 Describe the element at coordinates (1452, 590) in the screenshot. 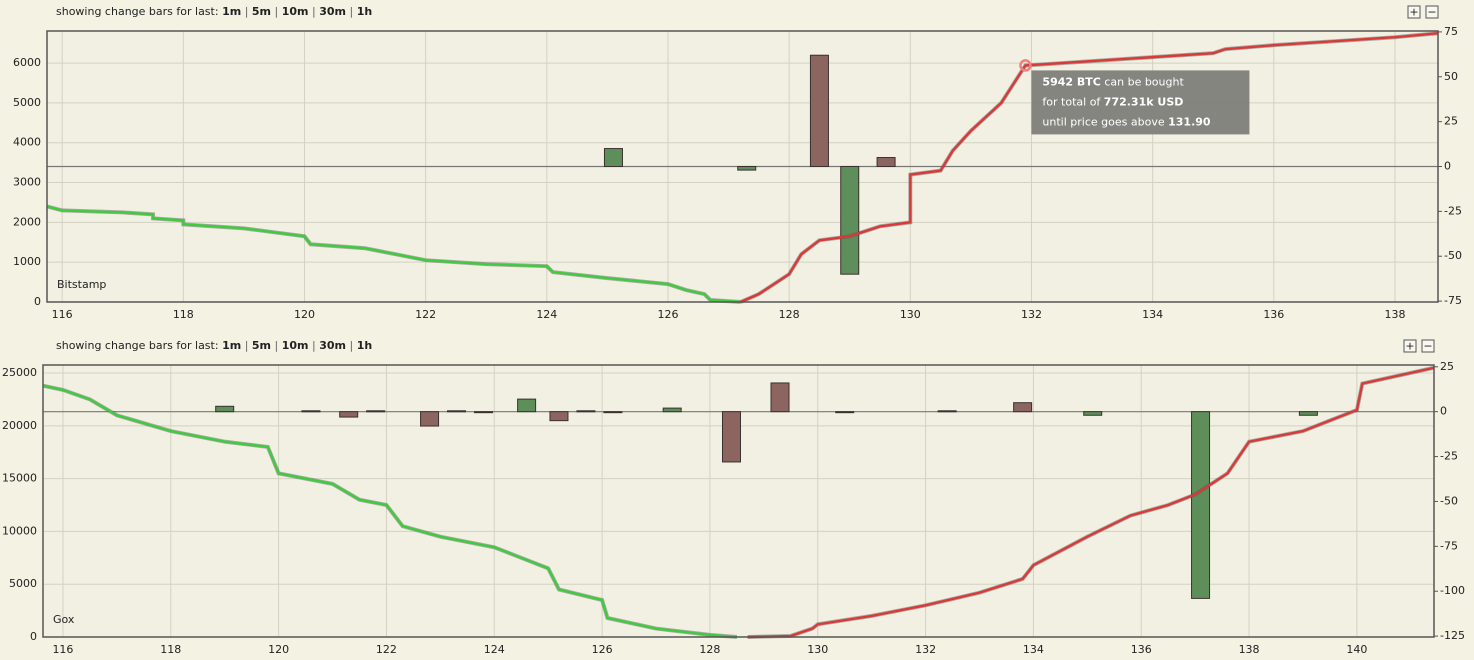

I see `y2-tick-label: -100` at that location.